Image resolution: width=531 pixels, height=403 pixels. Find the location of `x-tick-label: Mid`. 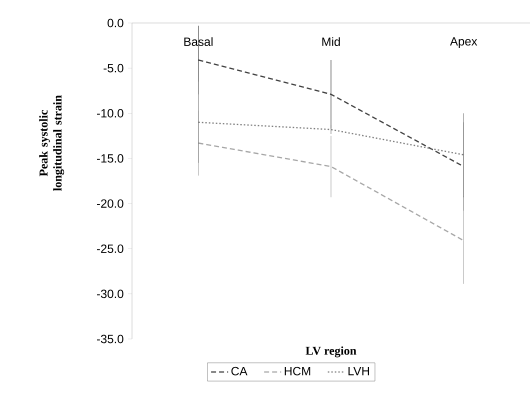

x-tick-label: Mid is located at coordinates (331, 41).